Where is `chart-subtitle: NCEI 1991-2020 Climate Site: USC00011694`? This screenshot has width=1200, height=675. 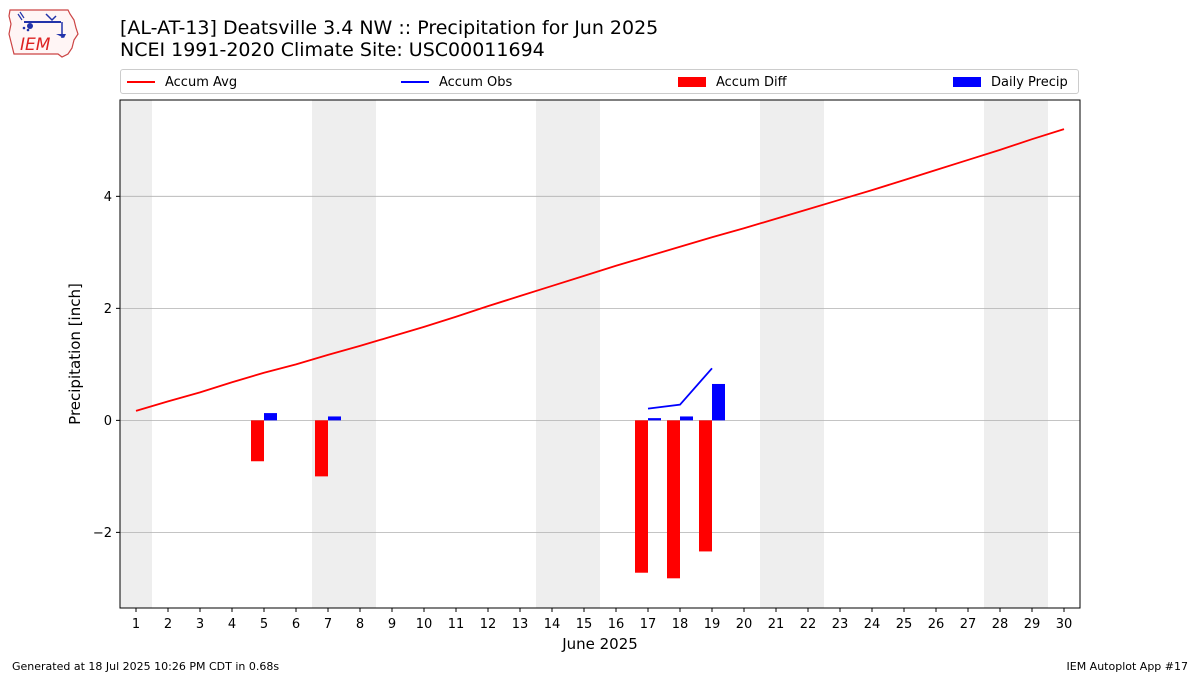 chart-subtitle: NCEI 1991-2020 Climate Site: USC00011694 is located at coordinates (332, 50).